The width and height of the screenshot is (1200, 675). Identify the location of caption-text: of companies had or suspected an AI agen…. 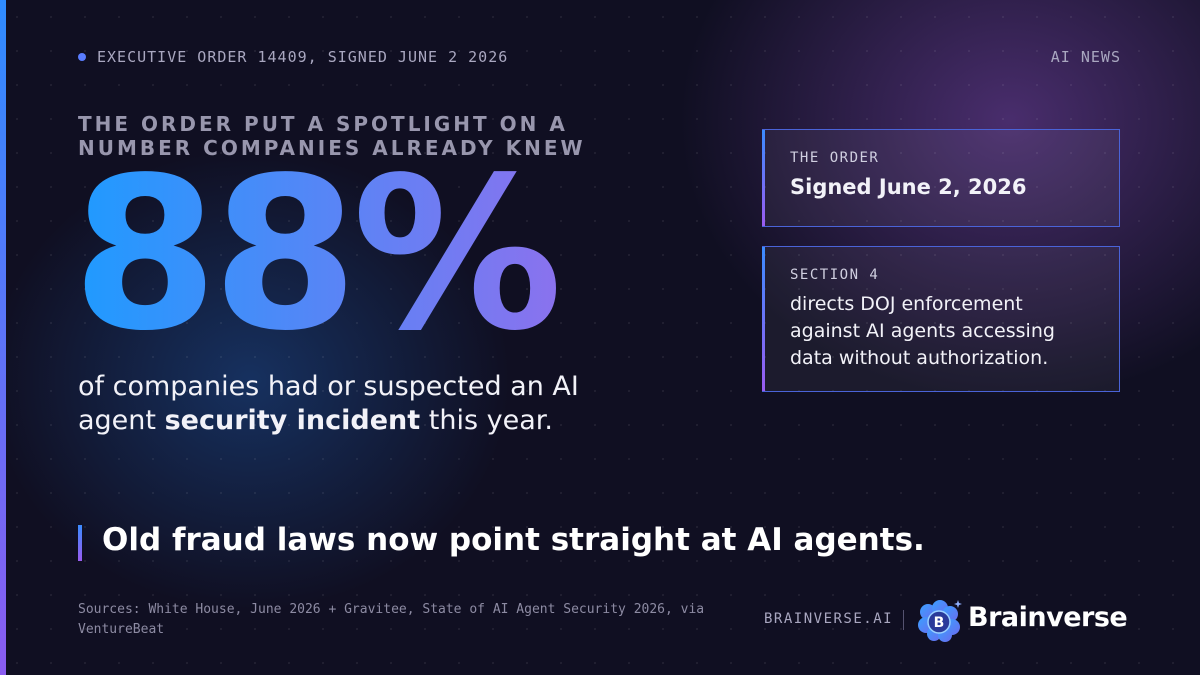
(328, 403).